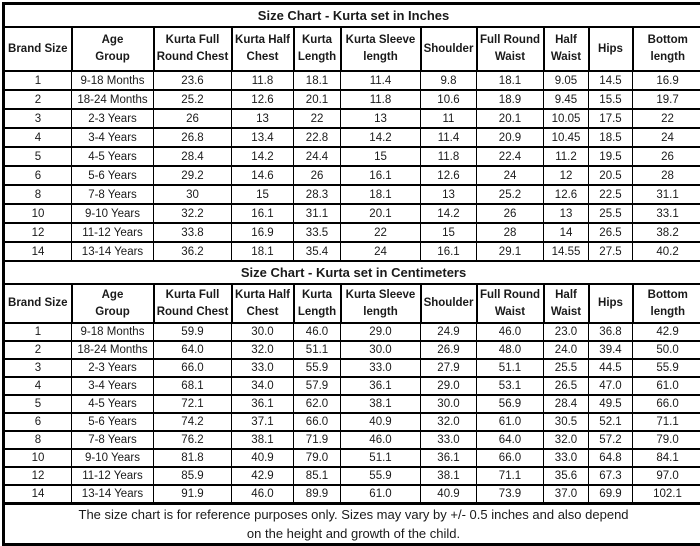 The height and width of the screenshot is (546, 700). I want to click on cell: 16.1, so click(449, 251).